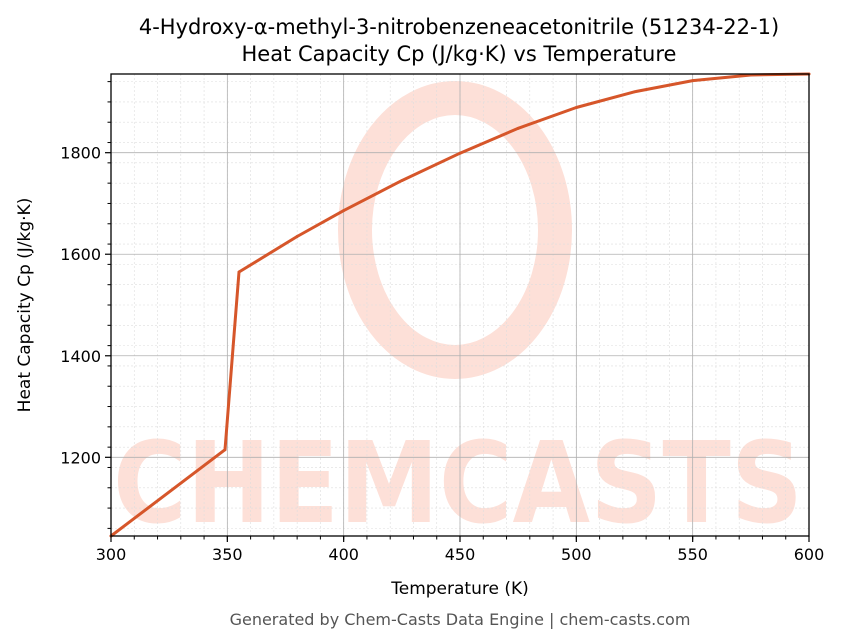  What do you see at coordinates (343, 554) in the screenshot?
I see `x-tick-label: 400` at bounding box center [343, 554].